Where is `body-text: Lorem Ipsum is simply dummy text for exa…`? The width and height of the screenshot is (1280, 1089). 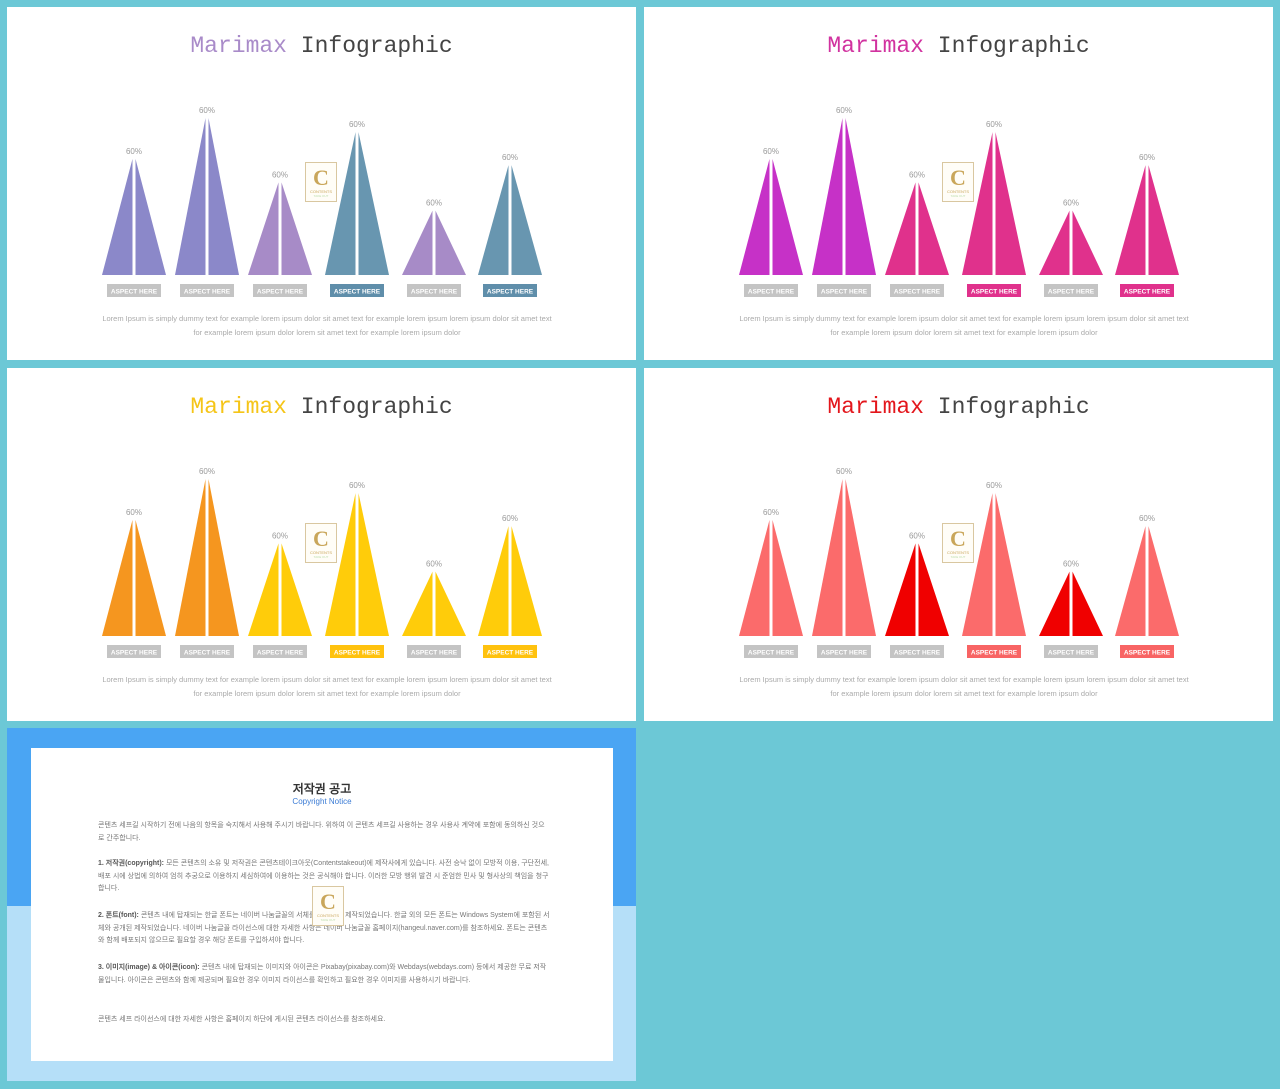
body-text: Lorem Ipsum is simply dummy text for exa… is located at coordinates (327, 326).